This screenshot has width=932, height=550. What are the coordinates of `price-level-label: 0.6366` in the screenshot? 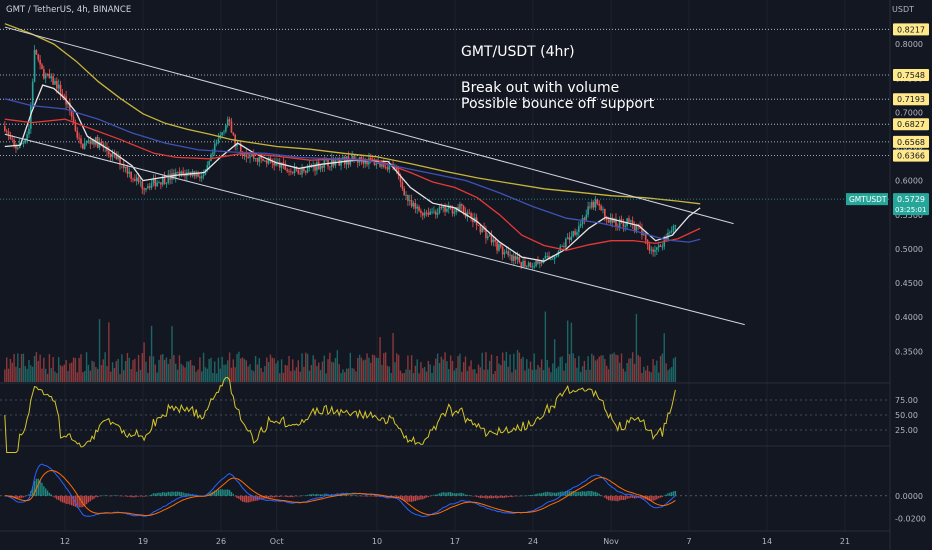 It's located at (911, 156).